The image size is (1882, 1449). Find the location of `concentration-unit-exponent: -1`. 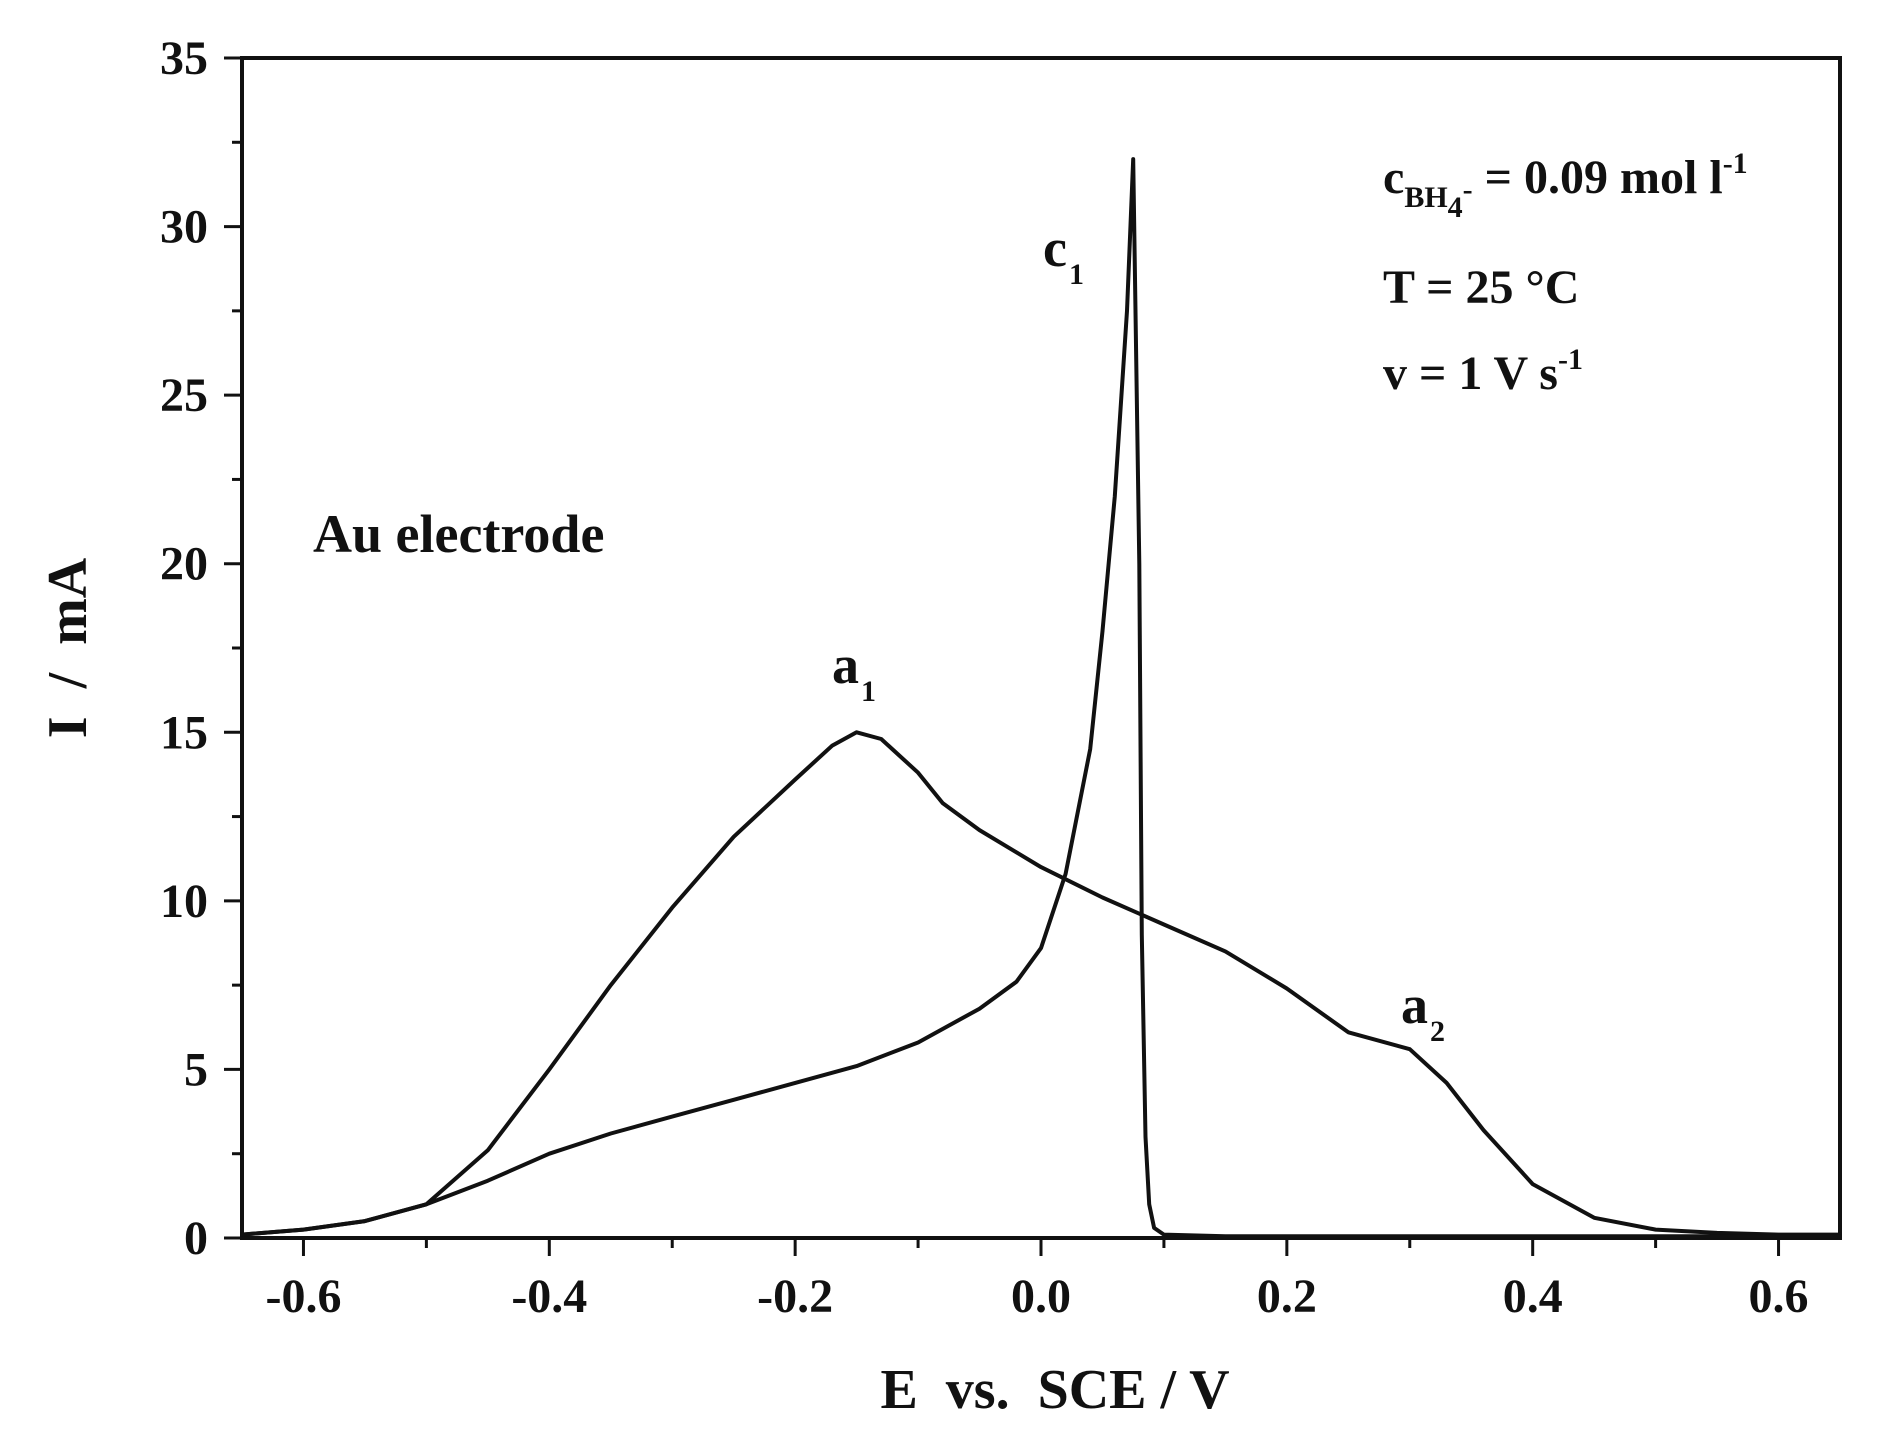

concentration-unit-exponent: -1 is located at coordinates (1735, 163).